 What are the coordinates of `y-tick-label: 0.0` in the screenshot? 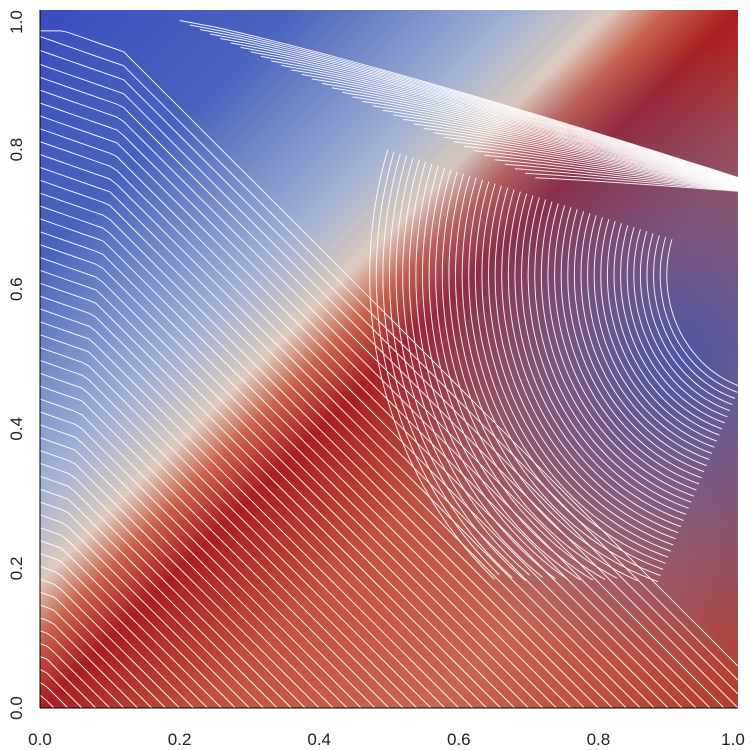 It's located at (16, 708).